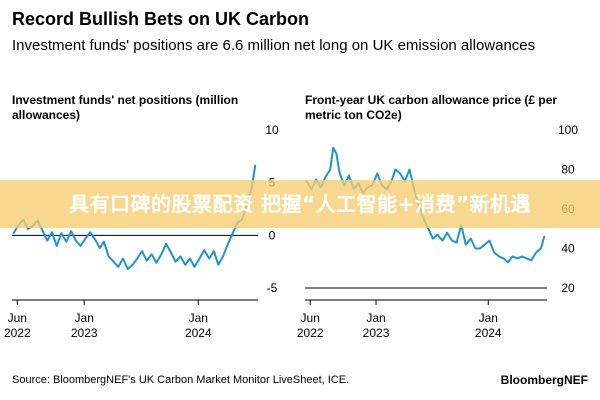  I want to click on brand-logo-text: BloombergNEF, so click(544, 380).